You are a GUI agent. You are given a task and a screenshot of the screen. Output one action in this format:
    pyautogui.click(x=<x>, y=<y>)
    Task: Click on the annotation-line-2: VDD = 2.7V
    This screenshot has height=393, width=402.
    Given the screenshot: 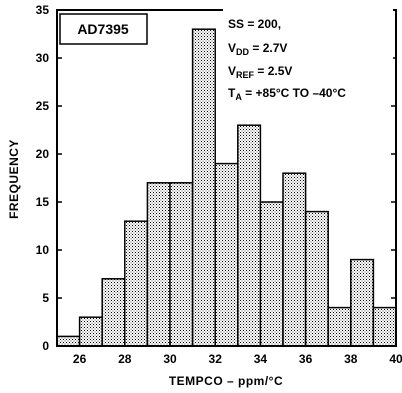 What is the action you would take?
    pyautogui.click(x=257, y=49)
    